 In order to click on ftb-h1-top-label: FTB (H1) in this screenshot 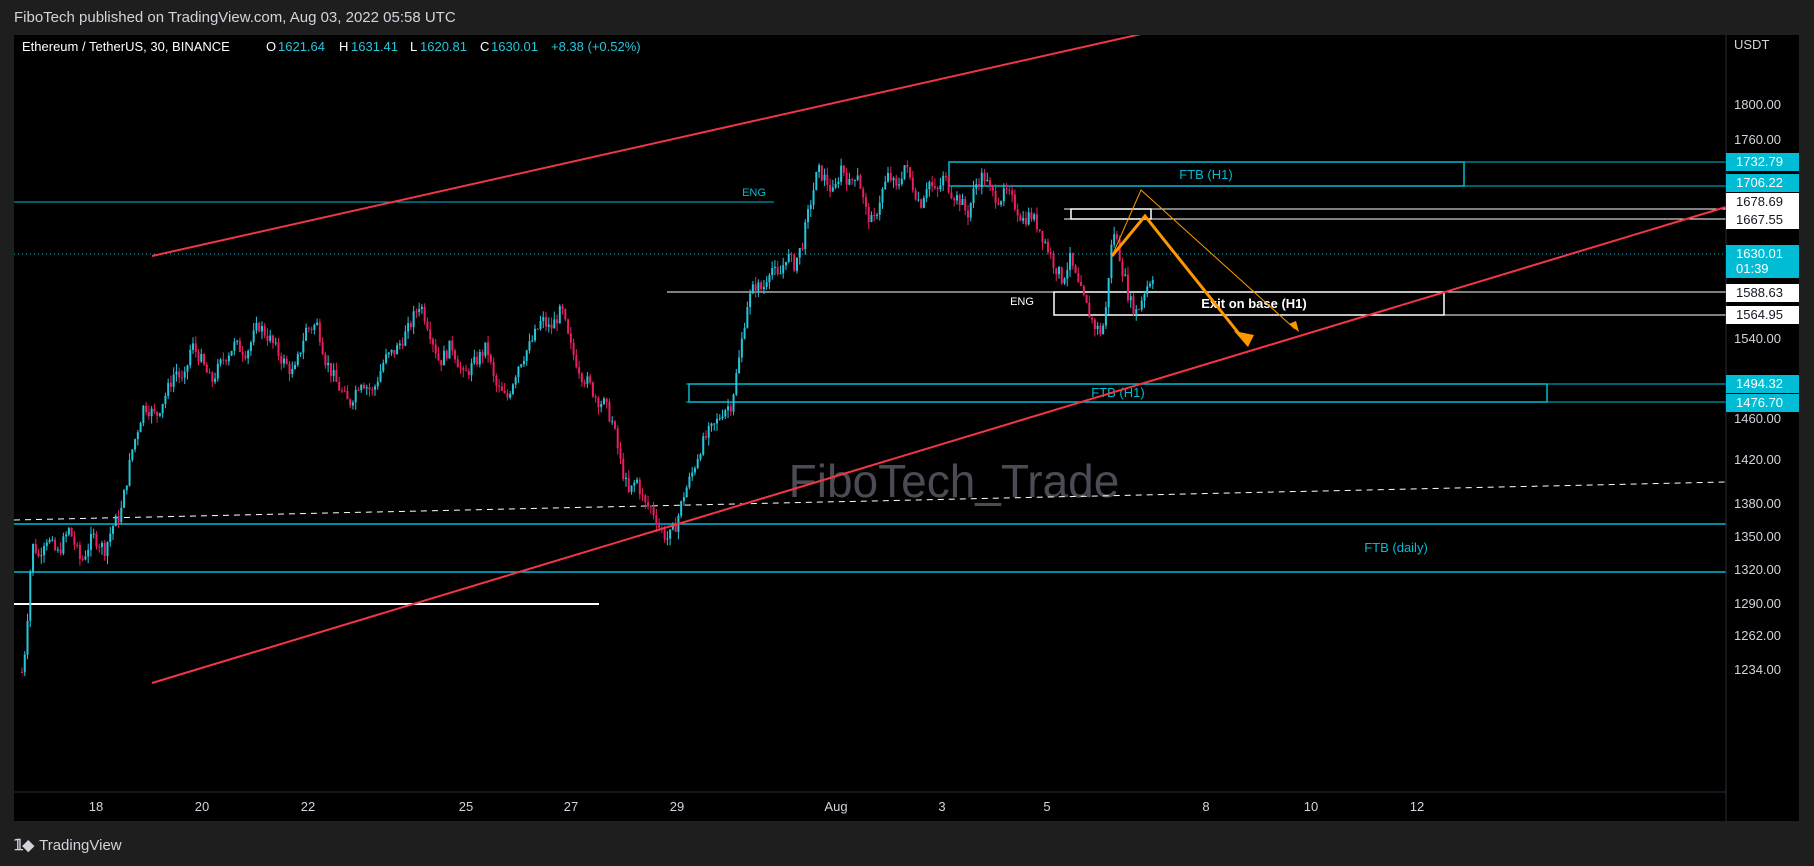, I will do `click(1205, 174)`.